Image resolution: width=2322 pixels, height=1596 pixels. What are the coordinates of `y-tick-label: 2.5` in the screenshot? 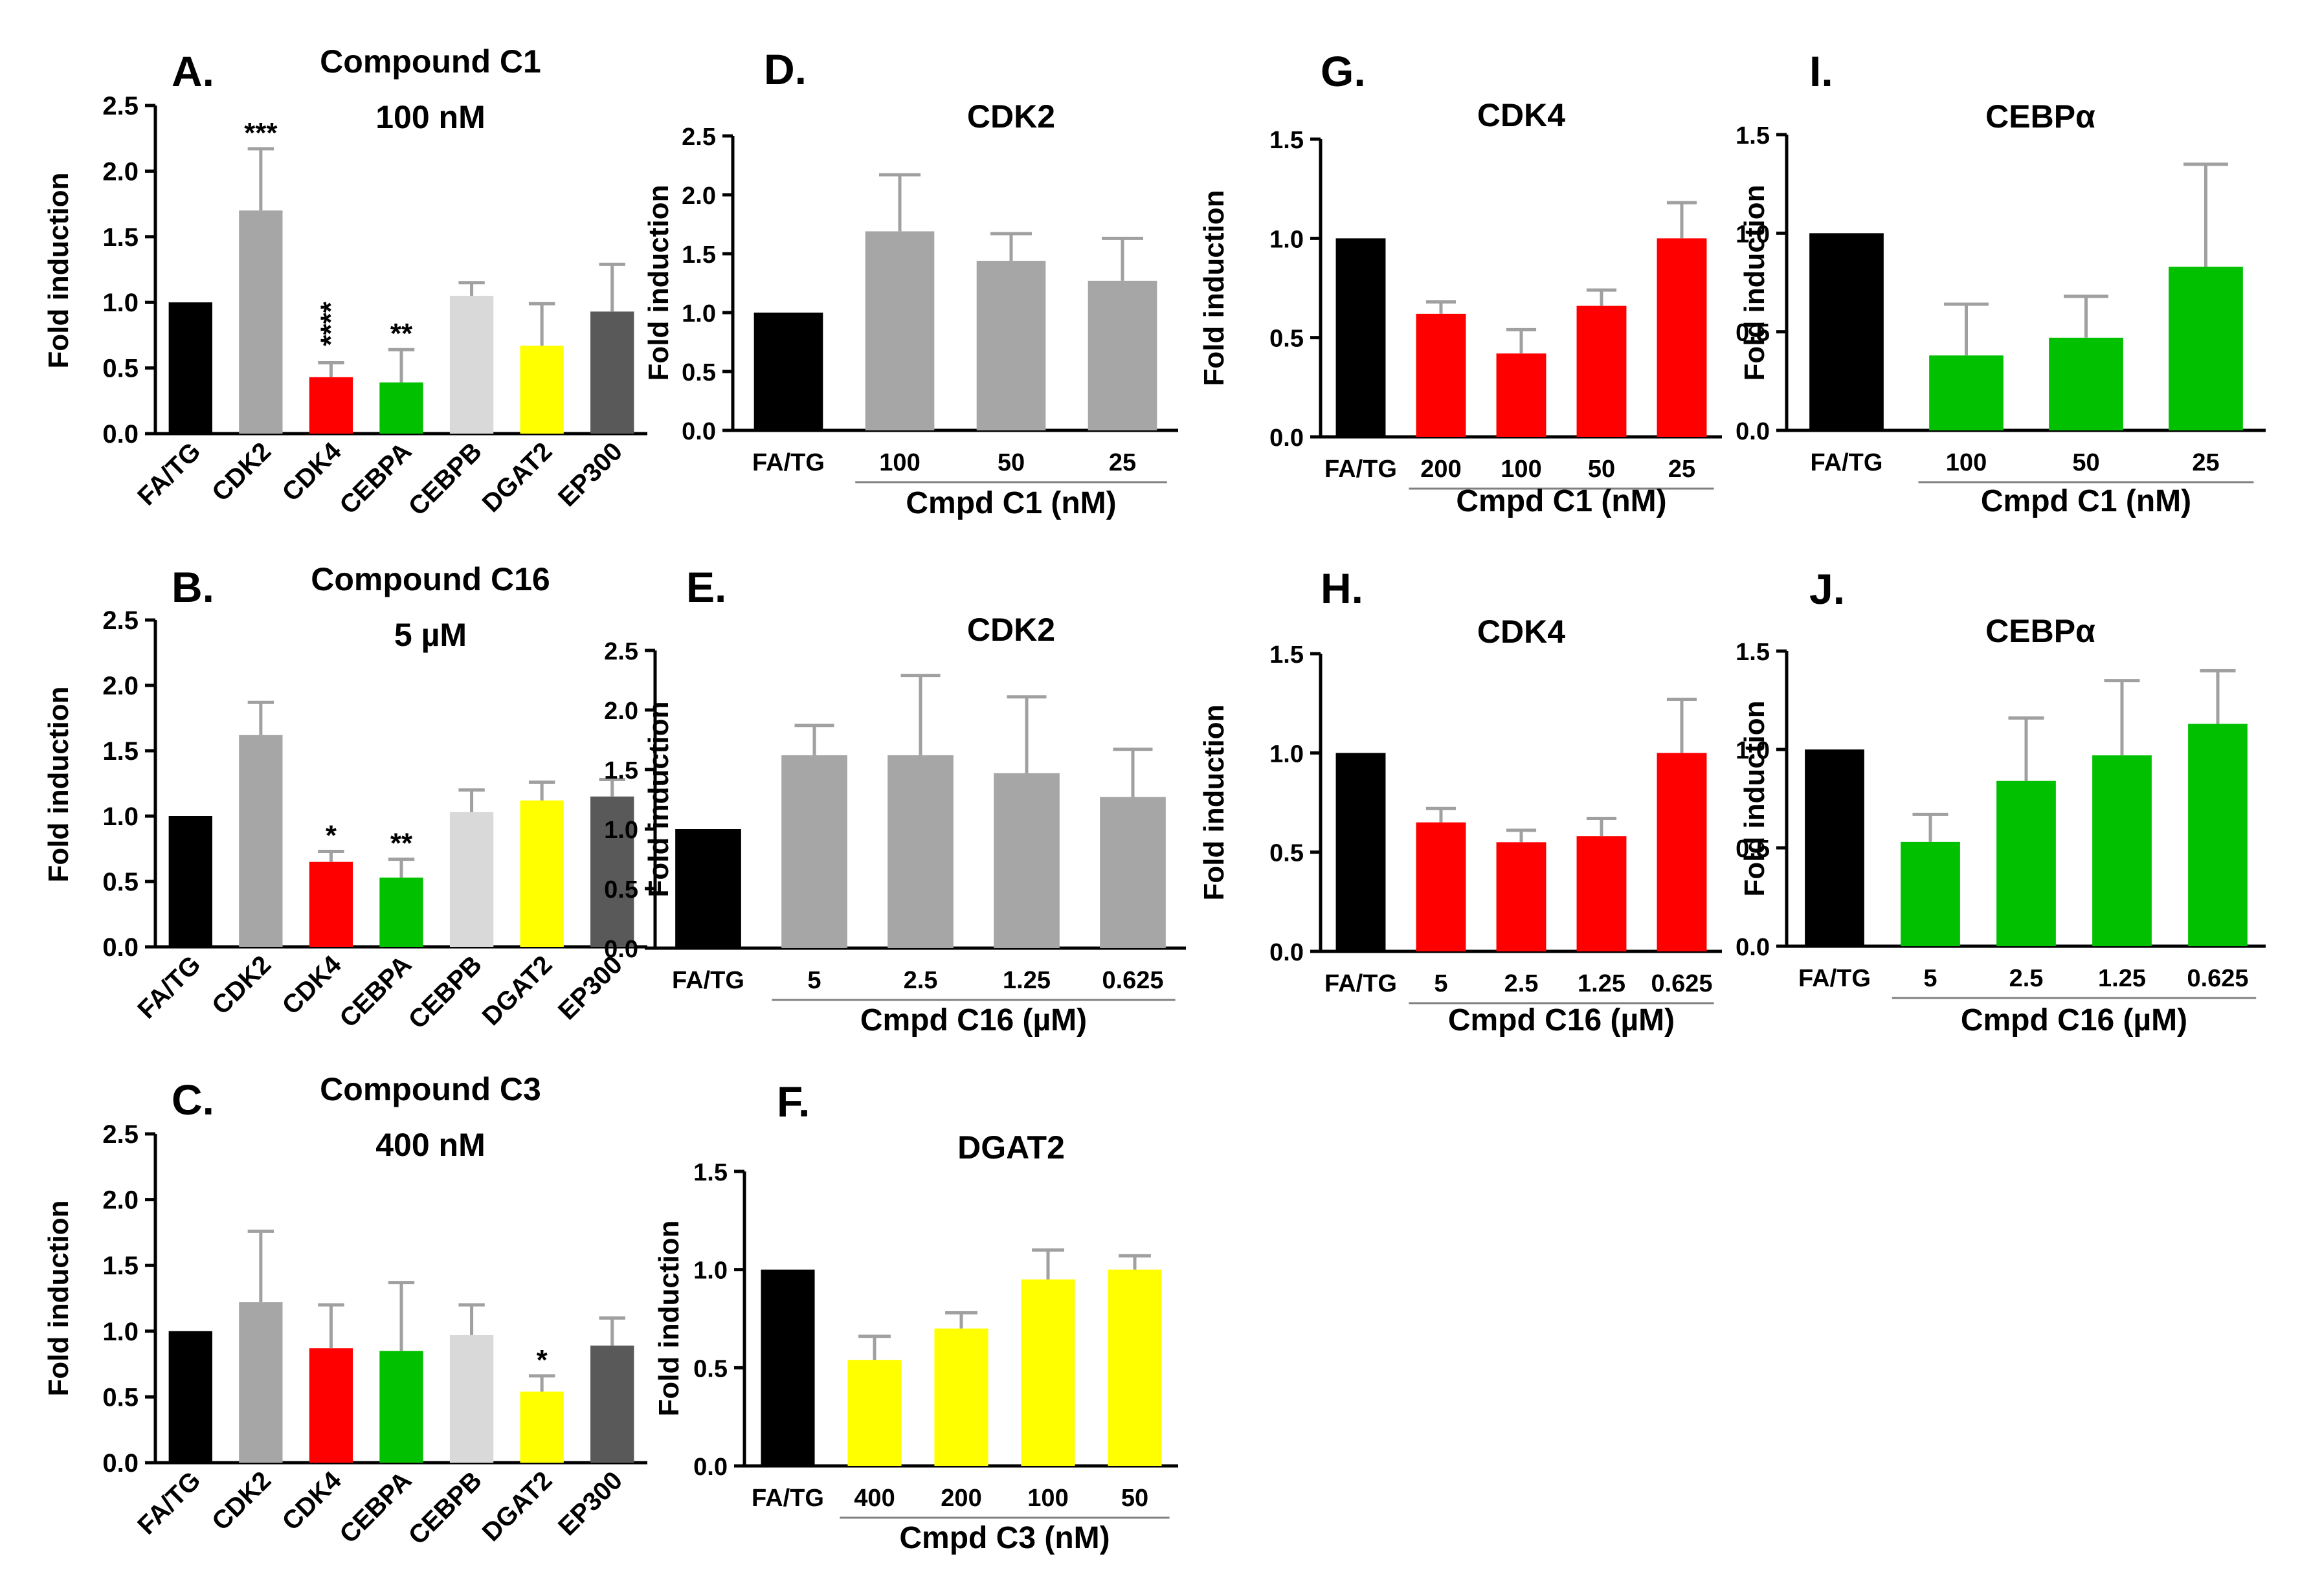 It's located at (621, 652).